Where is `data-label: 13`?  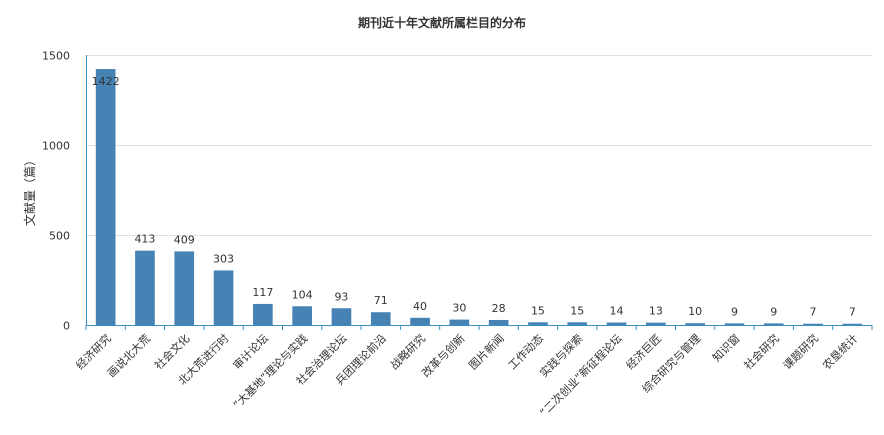
data-label: 13 is located at coordinates (656, 311).